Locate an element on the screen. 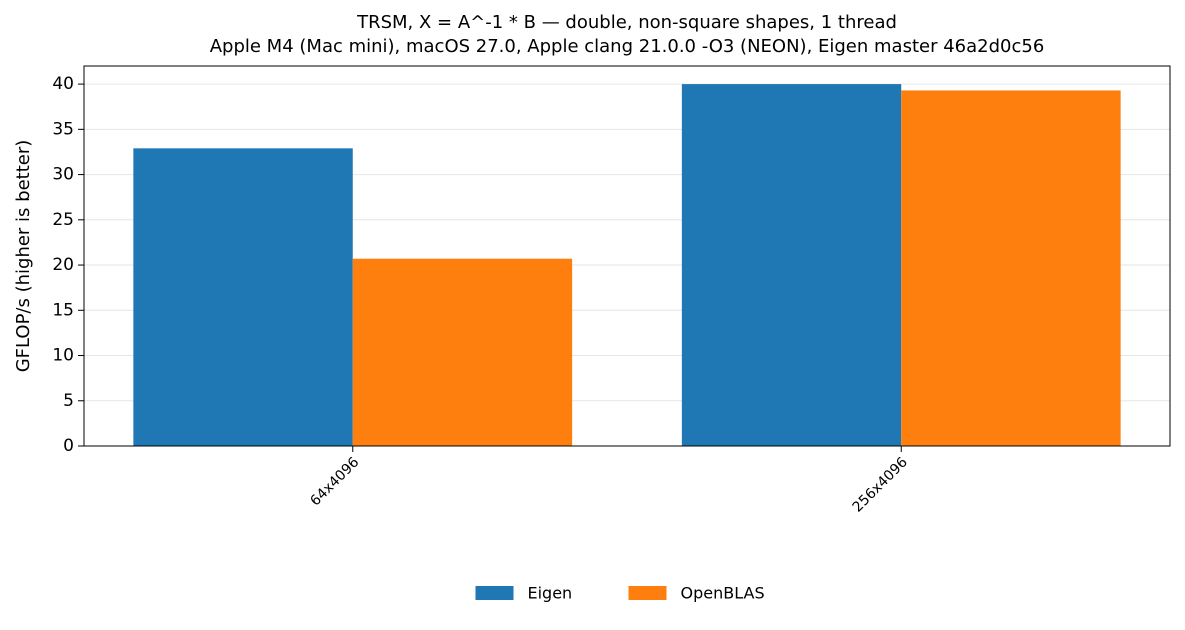 Image resolution: width=1185 pixels, height=630 pixels. legend-label: Eigen is located at coordinates (550, 593).